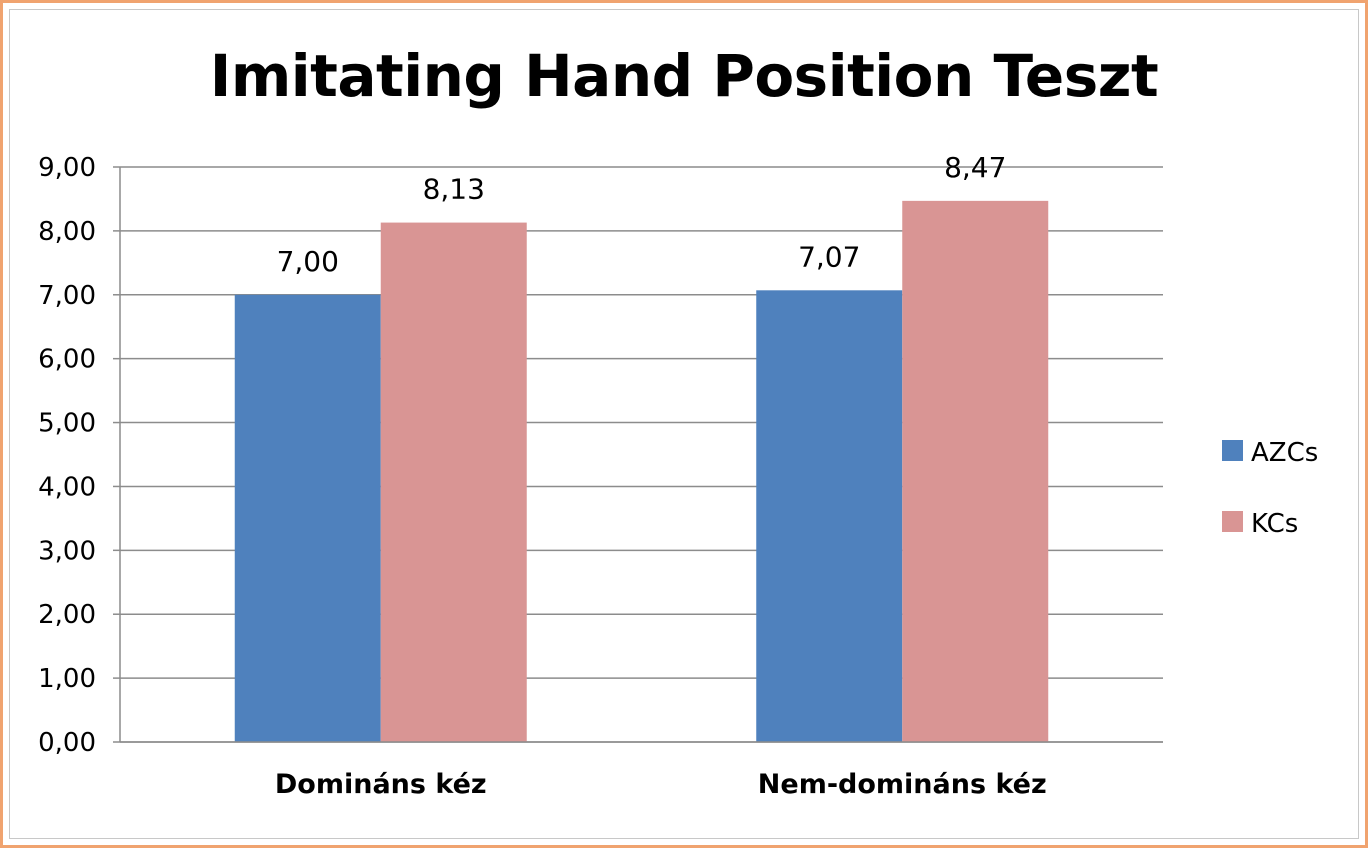  I want to click on y-tick-label: 9,00, so click(67, 168).